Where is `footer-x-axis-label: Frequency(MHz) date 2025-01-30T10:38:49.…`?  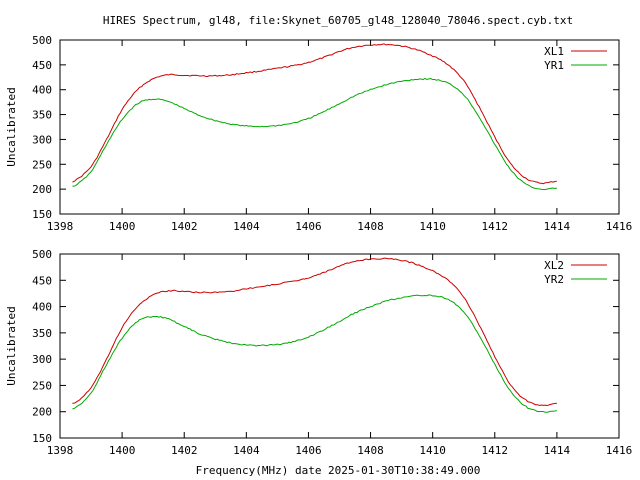
footer-x-axis-label: Frequency(MHz) date 2025-01-30T10:38:49.… is located at coordinates (338, 470).